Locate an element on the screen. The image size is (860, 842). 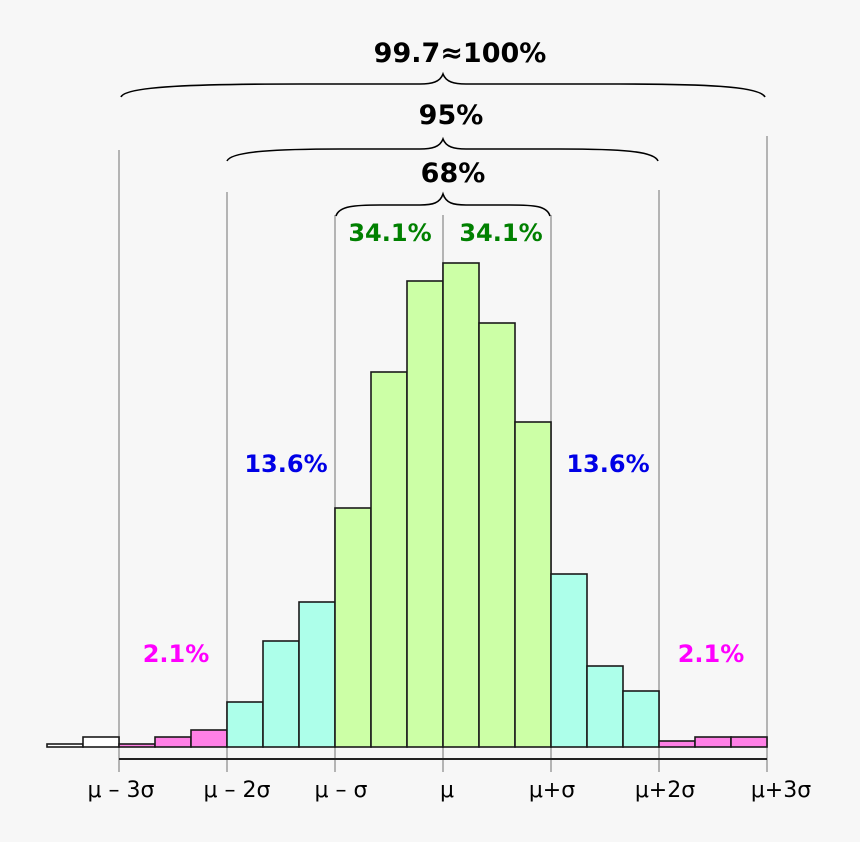
label-99-7-percent: 99.7≈100% is located at coordinates (460, 53).